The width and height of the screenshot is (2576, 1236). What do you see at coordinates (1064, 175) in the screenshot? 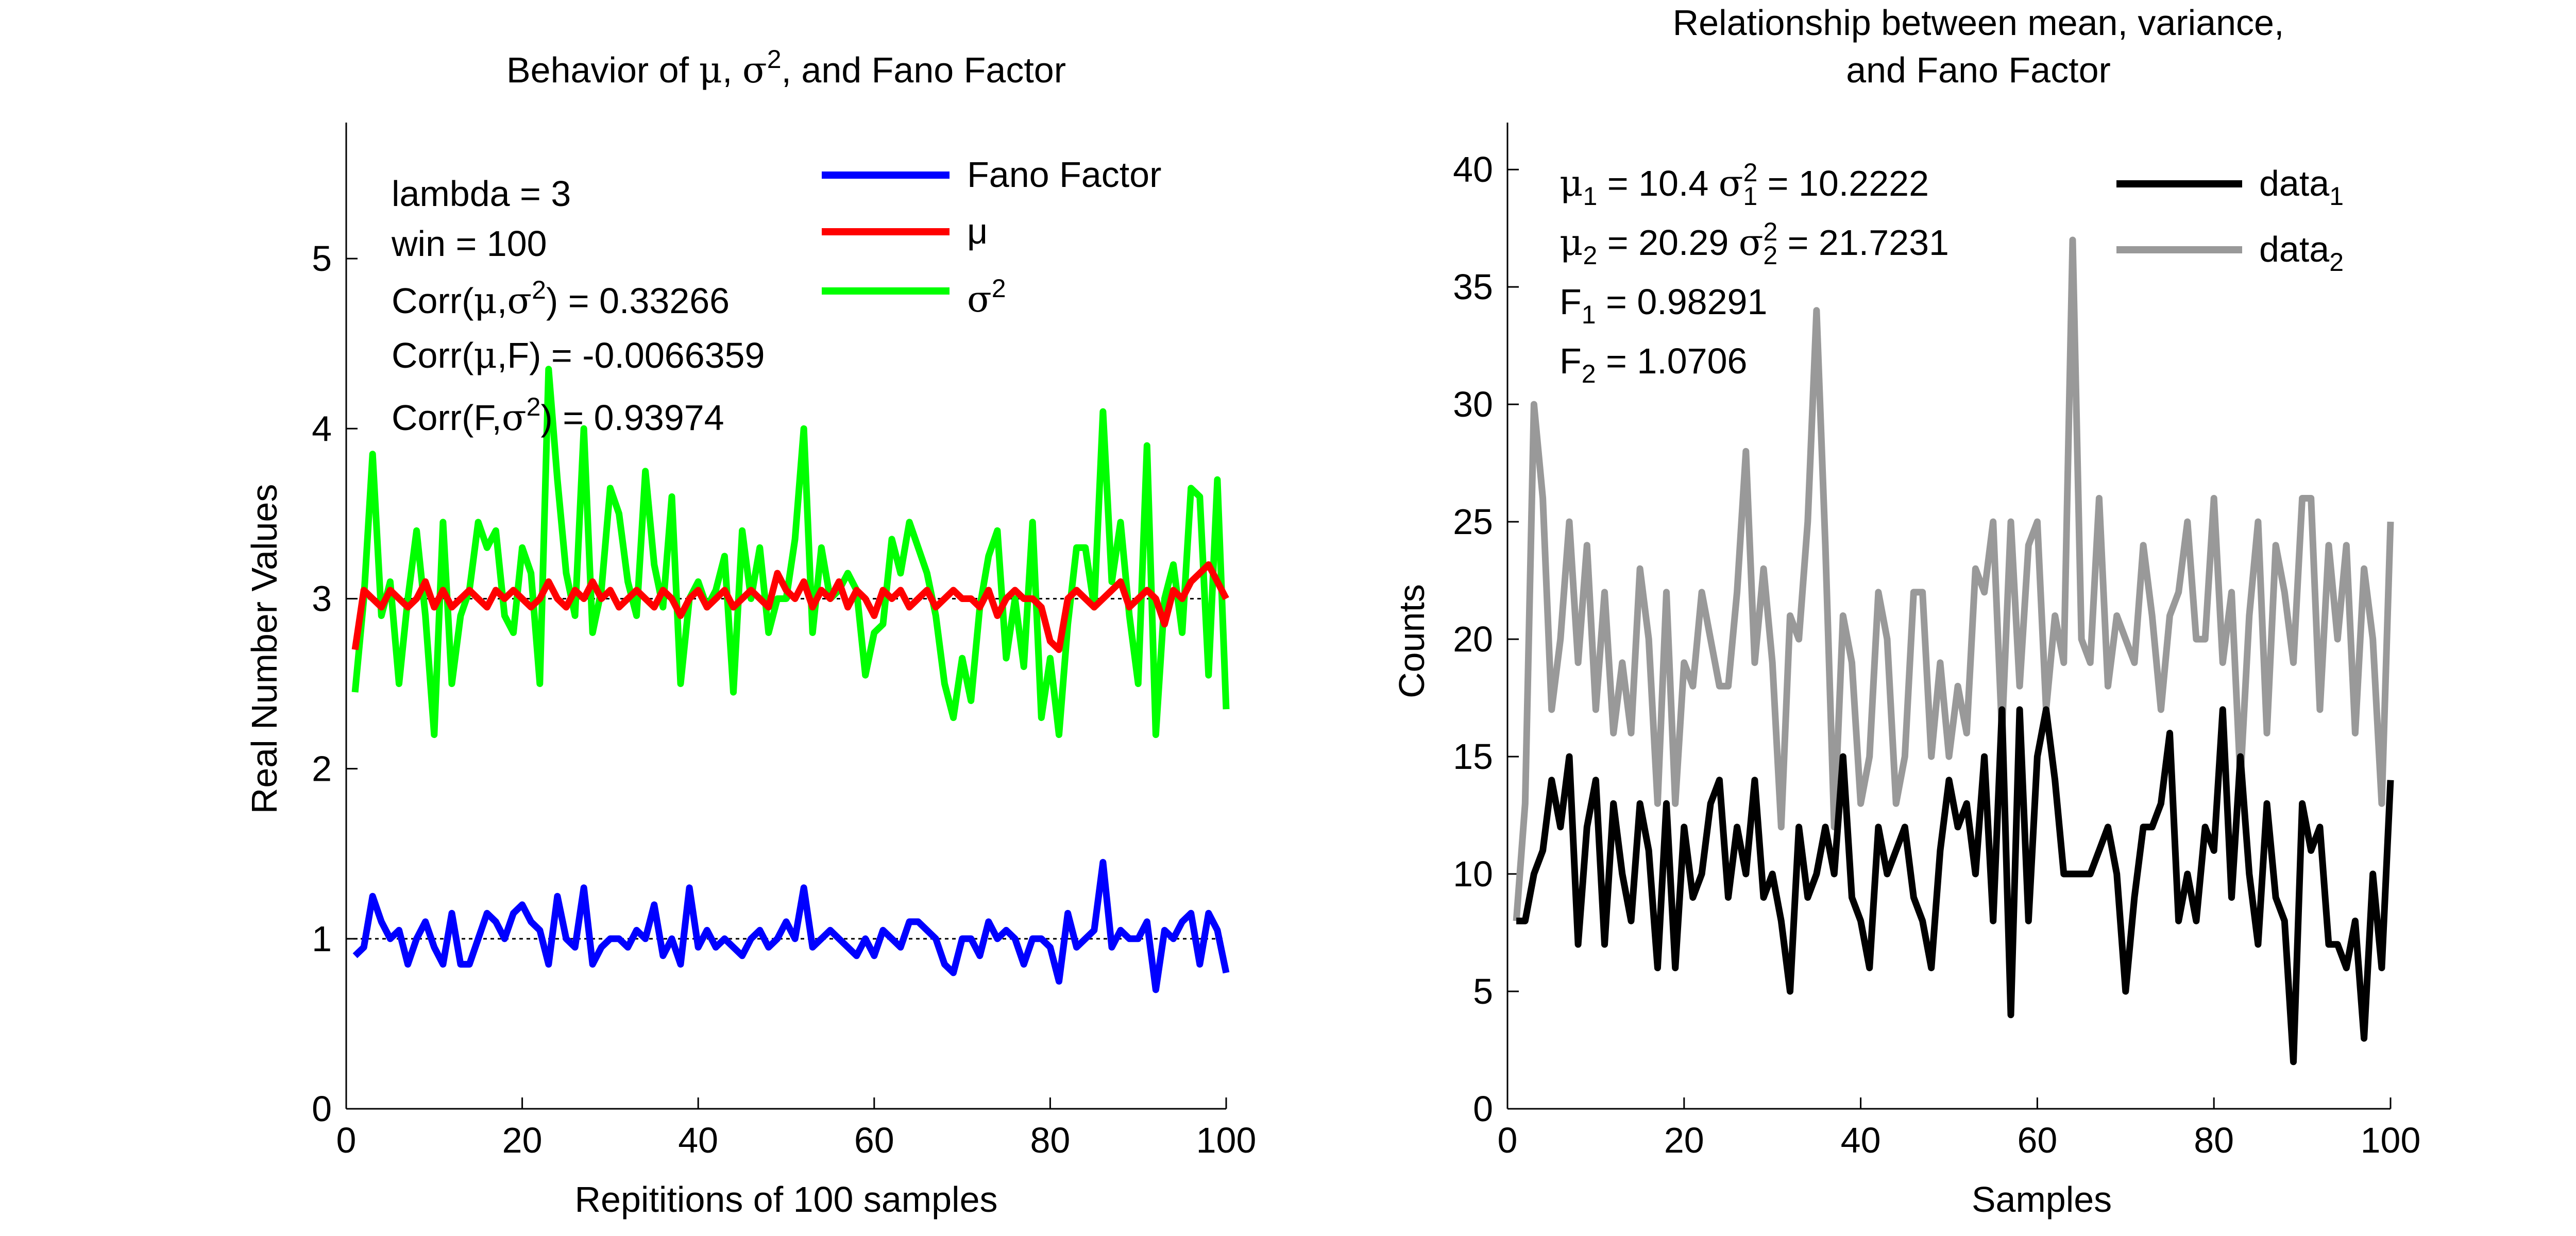
I see `legend-label-fano-factor: Fano Factor` at bounding box center [1064, 175].